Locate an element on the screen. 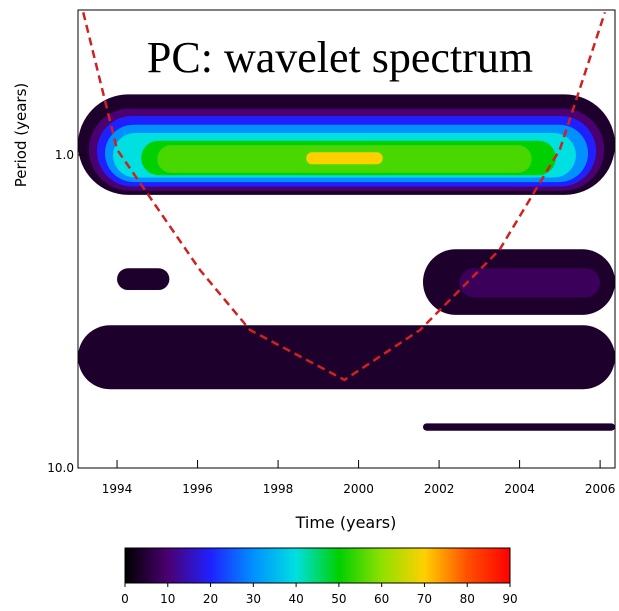 Image resolution: width=619 pixels, height=611 pixels. x-tick-label: 1998 is located at coordinates (278, 489).